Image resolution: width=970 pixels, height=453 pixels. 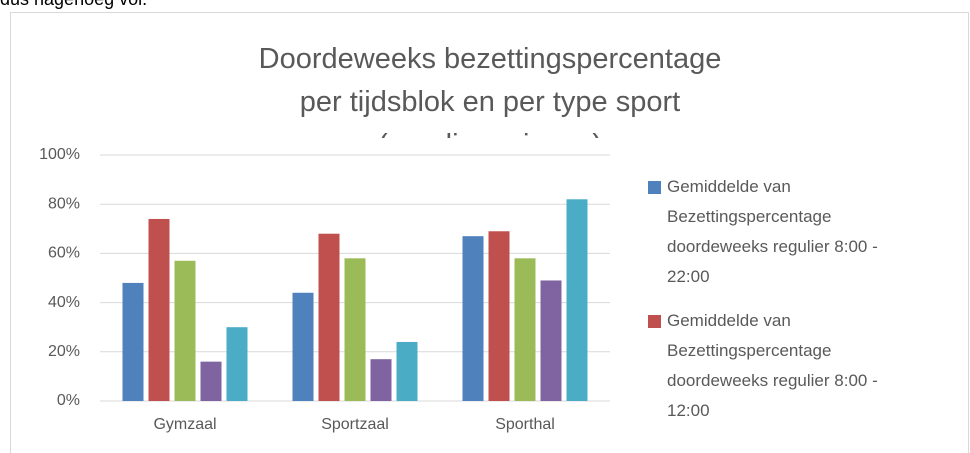 I want to click on x-tick-label: Gymzaal, so click(x=184, y=424).